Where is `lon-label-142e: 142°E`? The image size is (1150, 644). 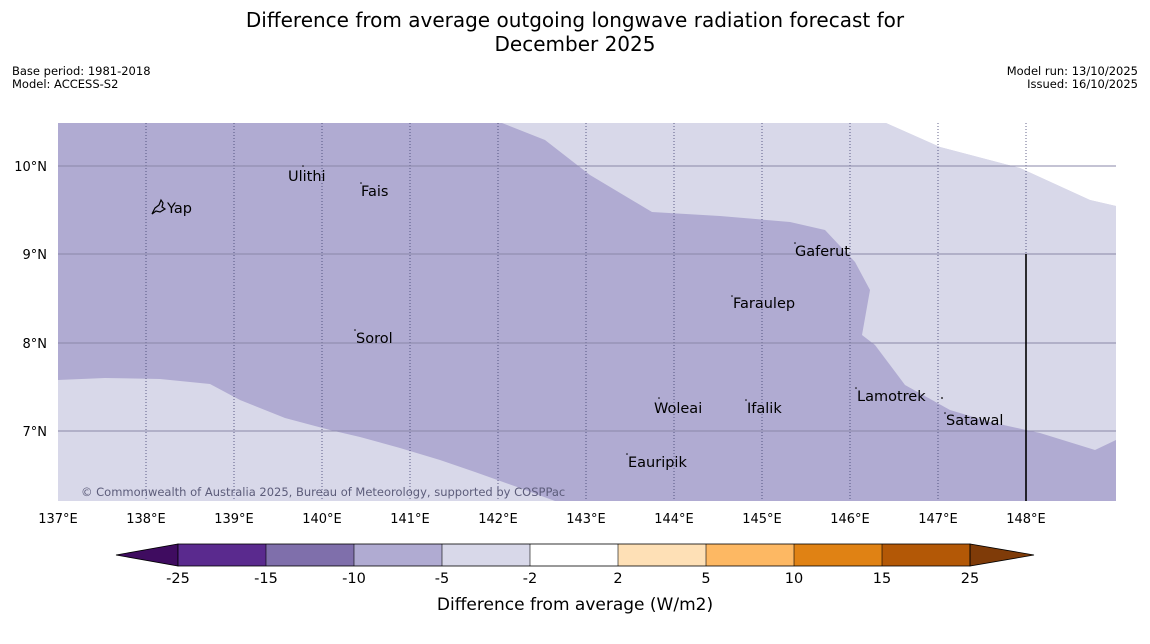
lon-label-142e: 142°E is located at coordinates (498, 519).